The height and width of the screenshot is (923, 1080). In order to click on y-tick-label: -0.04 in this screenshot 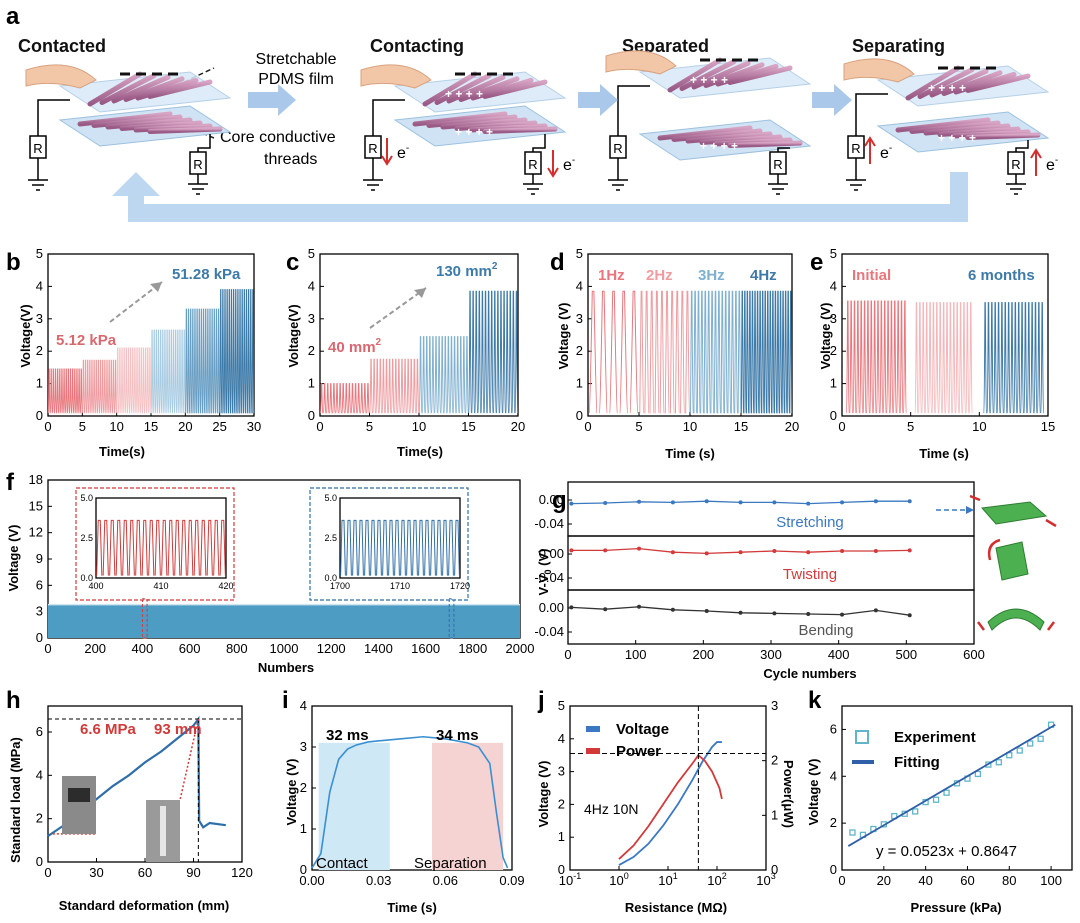, I will do `click(549, 577)`.